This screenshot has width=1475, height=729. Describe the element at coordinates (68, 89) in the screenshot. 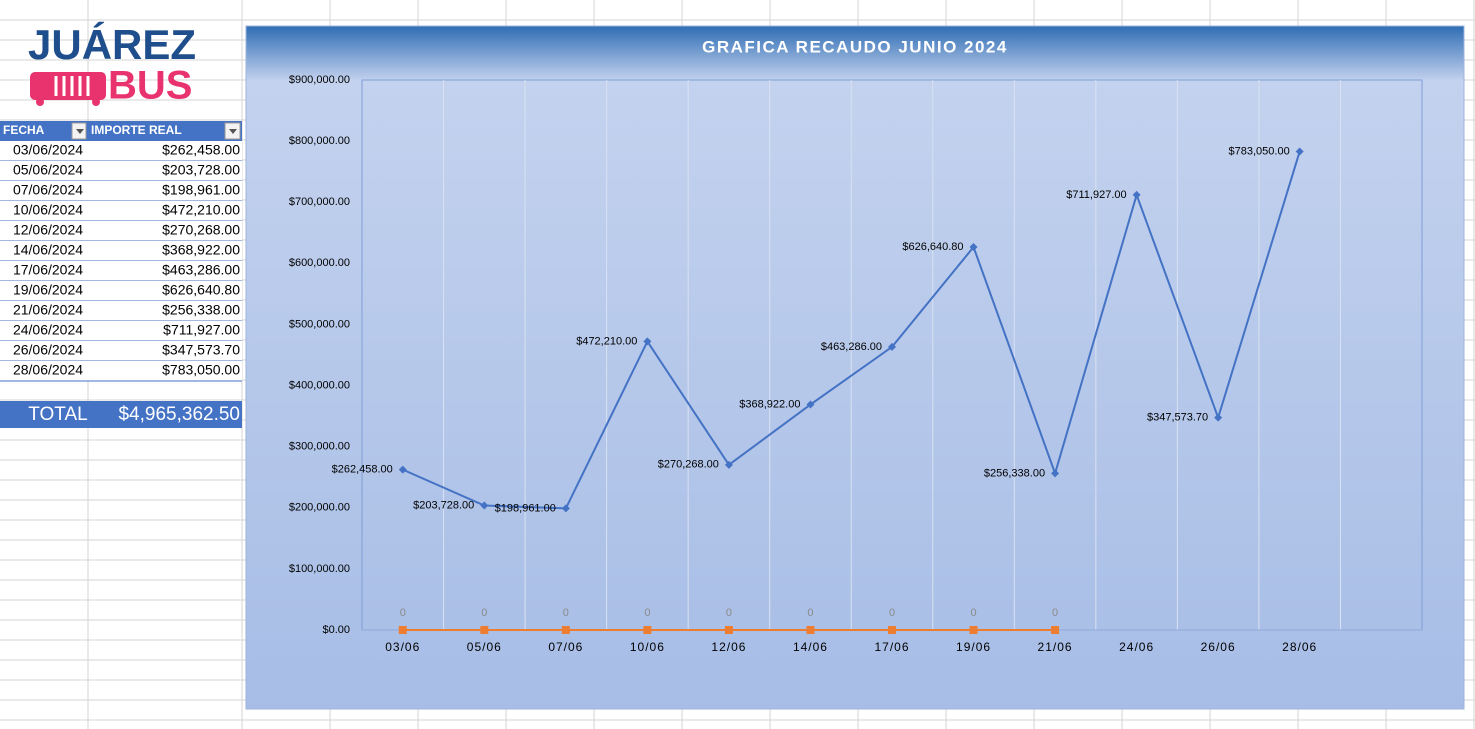

I see `bus-icon` at that location.